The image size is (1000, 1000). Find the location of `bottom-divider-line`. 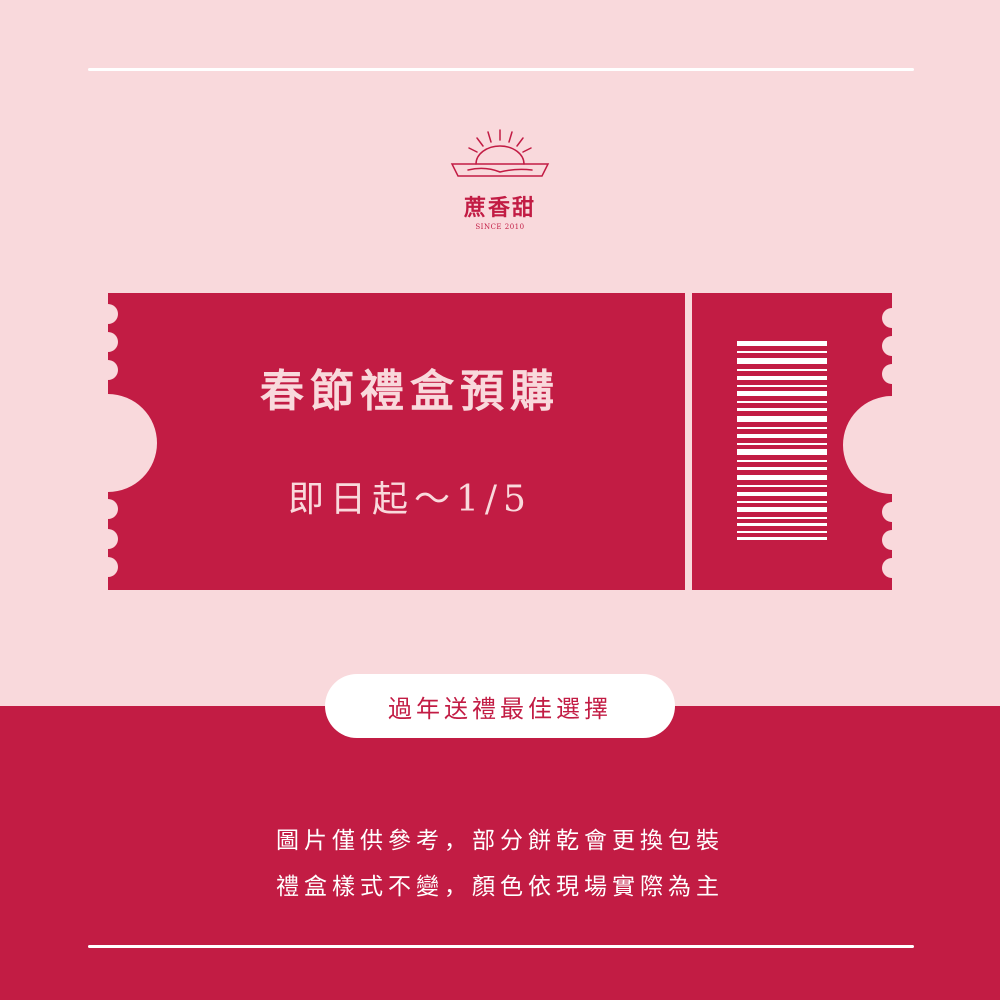

bottom-divider-line is located at coordinates (501, 946).